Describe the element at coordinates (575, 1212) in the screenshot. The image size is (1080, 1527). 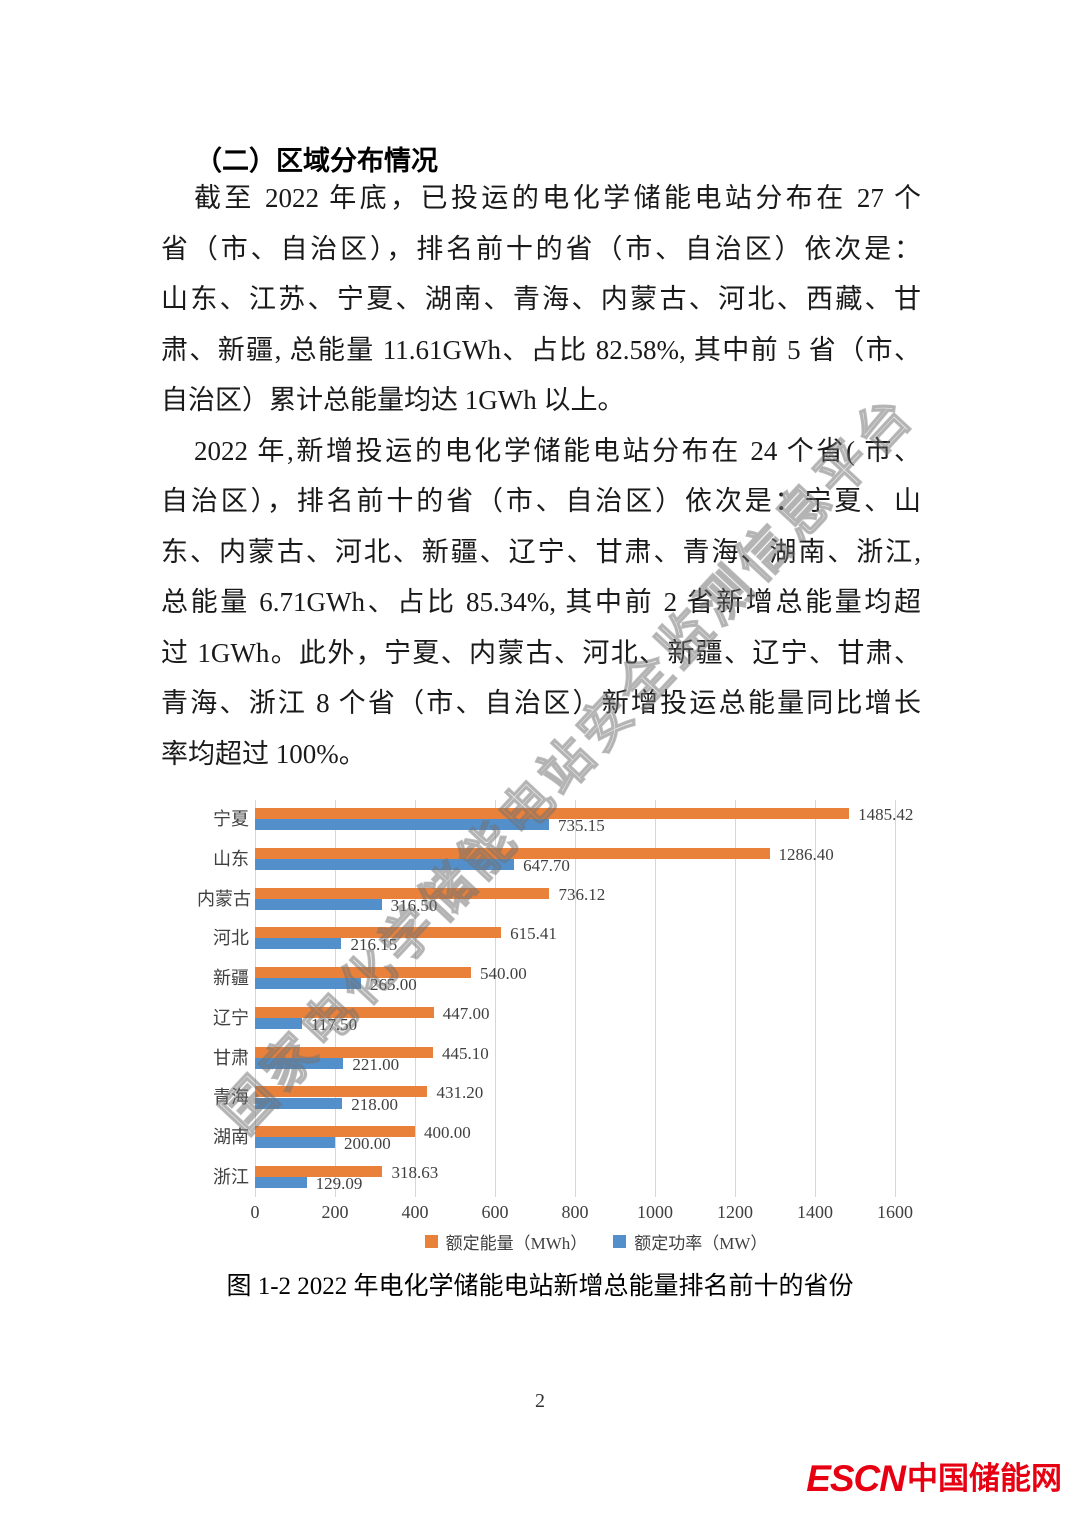
I see `x-tick-label: 800` at that location.